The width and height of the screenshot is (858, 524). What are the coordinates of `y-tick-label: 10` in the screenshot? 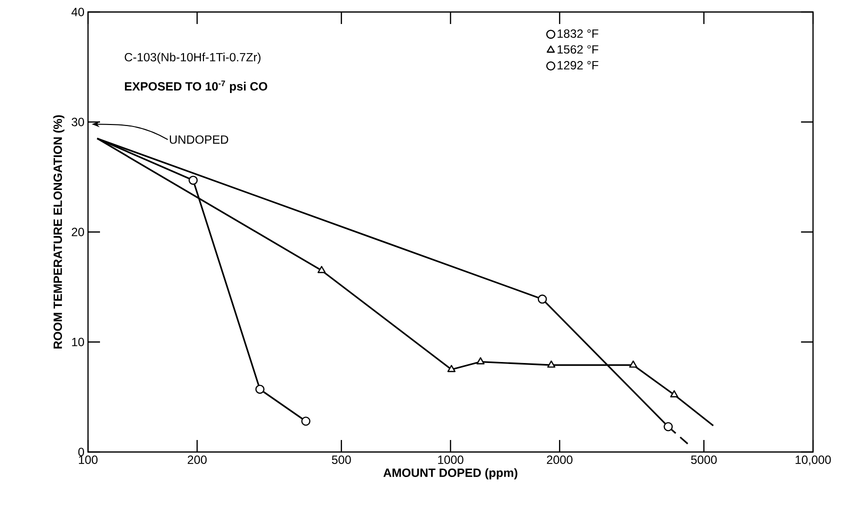 It's located at (78, 342).